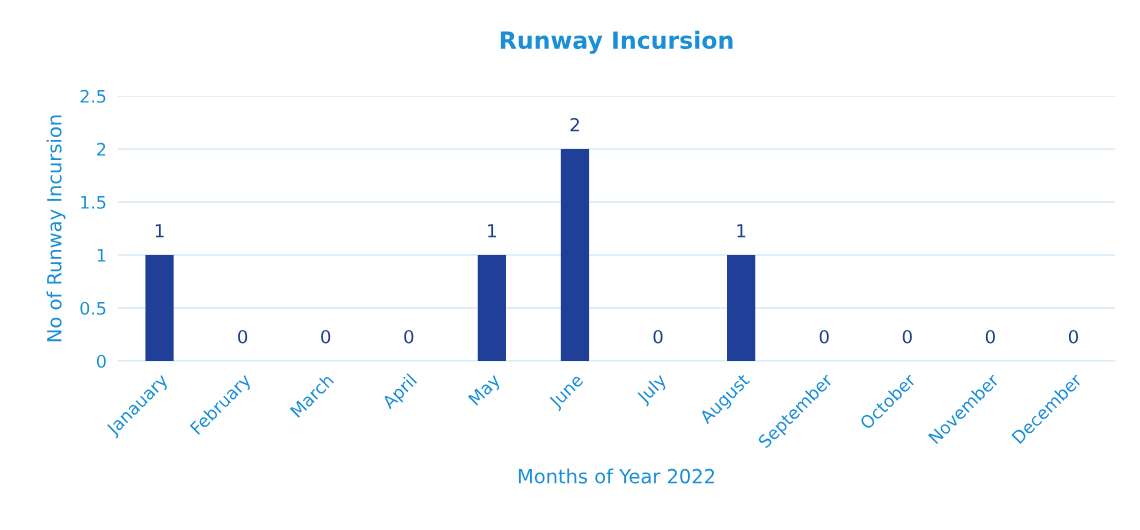 This screenshot has width=1140, height=530. What do you see at coordinates (93, 96) in the screenshot?
I see `y-tick-label: 2.5` at bounding box center [93, 96].